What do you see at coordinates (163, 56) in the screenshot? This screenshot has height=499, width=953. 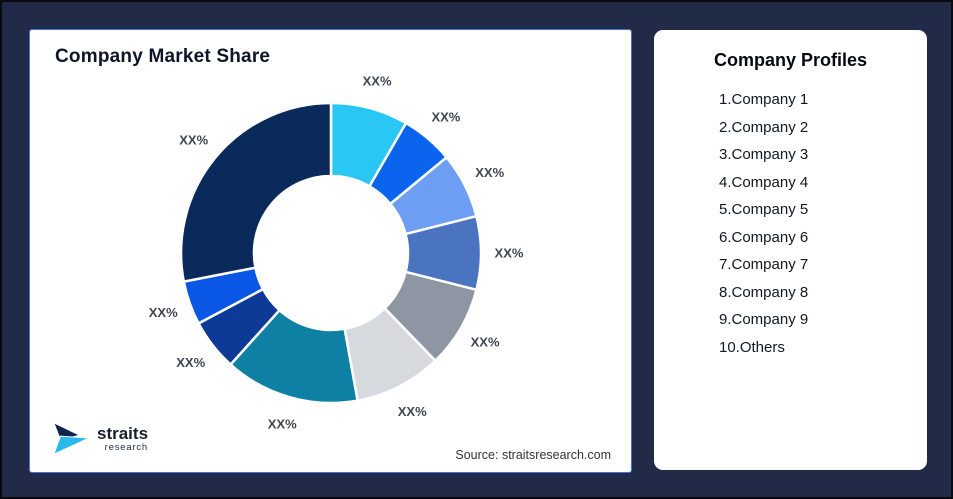 I see `chart-title: Company Market Share` at bounding box center [163, 56].